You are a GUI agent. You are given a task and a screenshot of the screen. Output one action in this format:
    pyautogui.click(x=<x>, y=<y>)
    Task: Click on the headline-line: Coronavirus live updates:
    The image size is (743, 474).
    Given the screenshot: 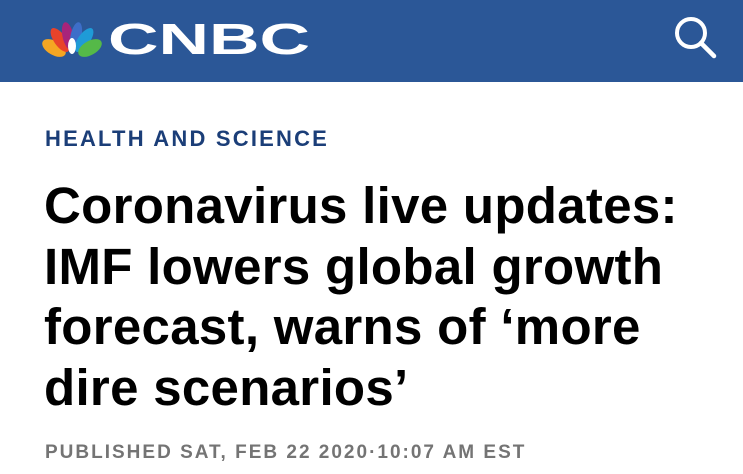 What is the action you would take?
    pyautogui.click(x=361, y=205)
    